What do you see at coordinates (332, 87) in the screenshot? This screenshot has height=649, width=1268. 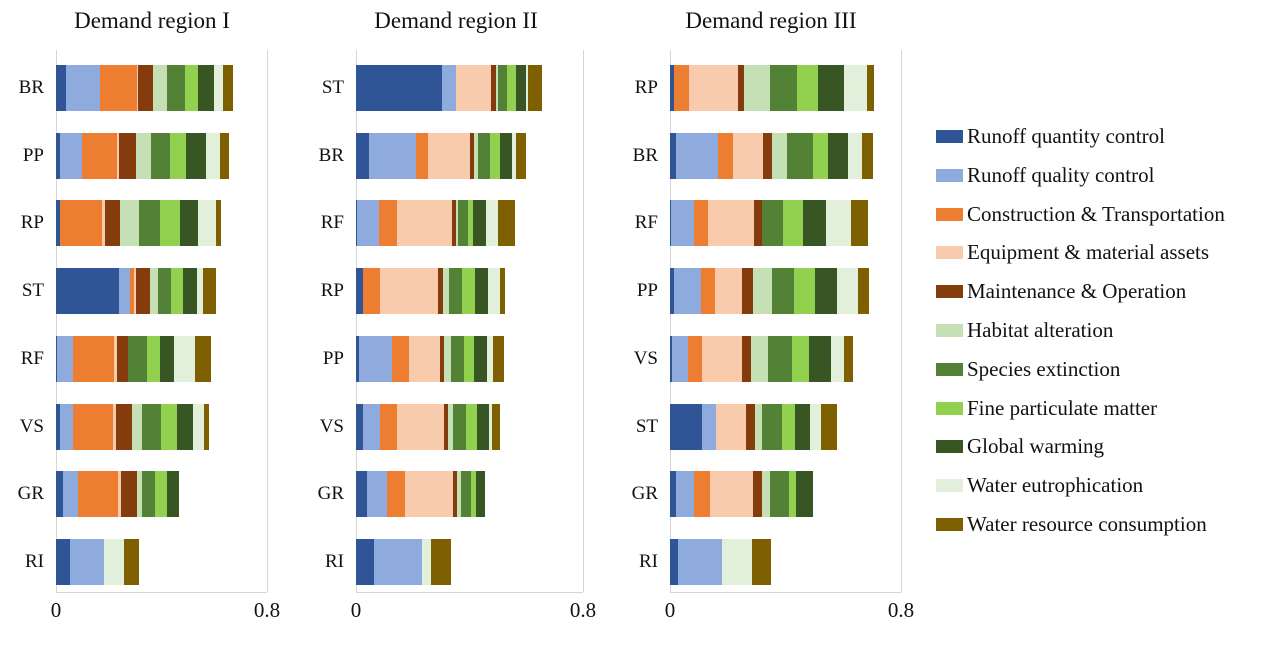 I see `category-label-st: ST` at bounding box center [332, 87].